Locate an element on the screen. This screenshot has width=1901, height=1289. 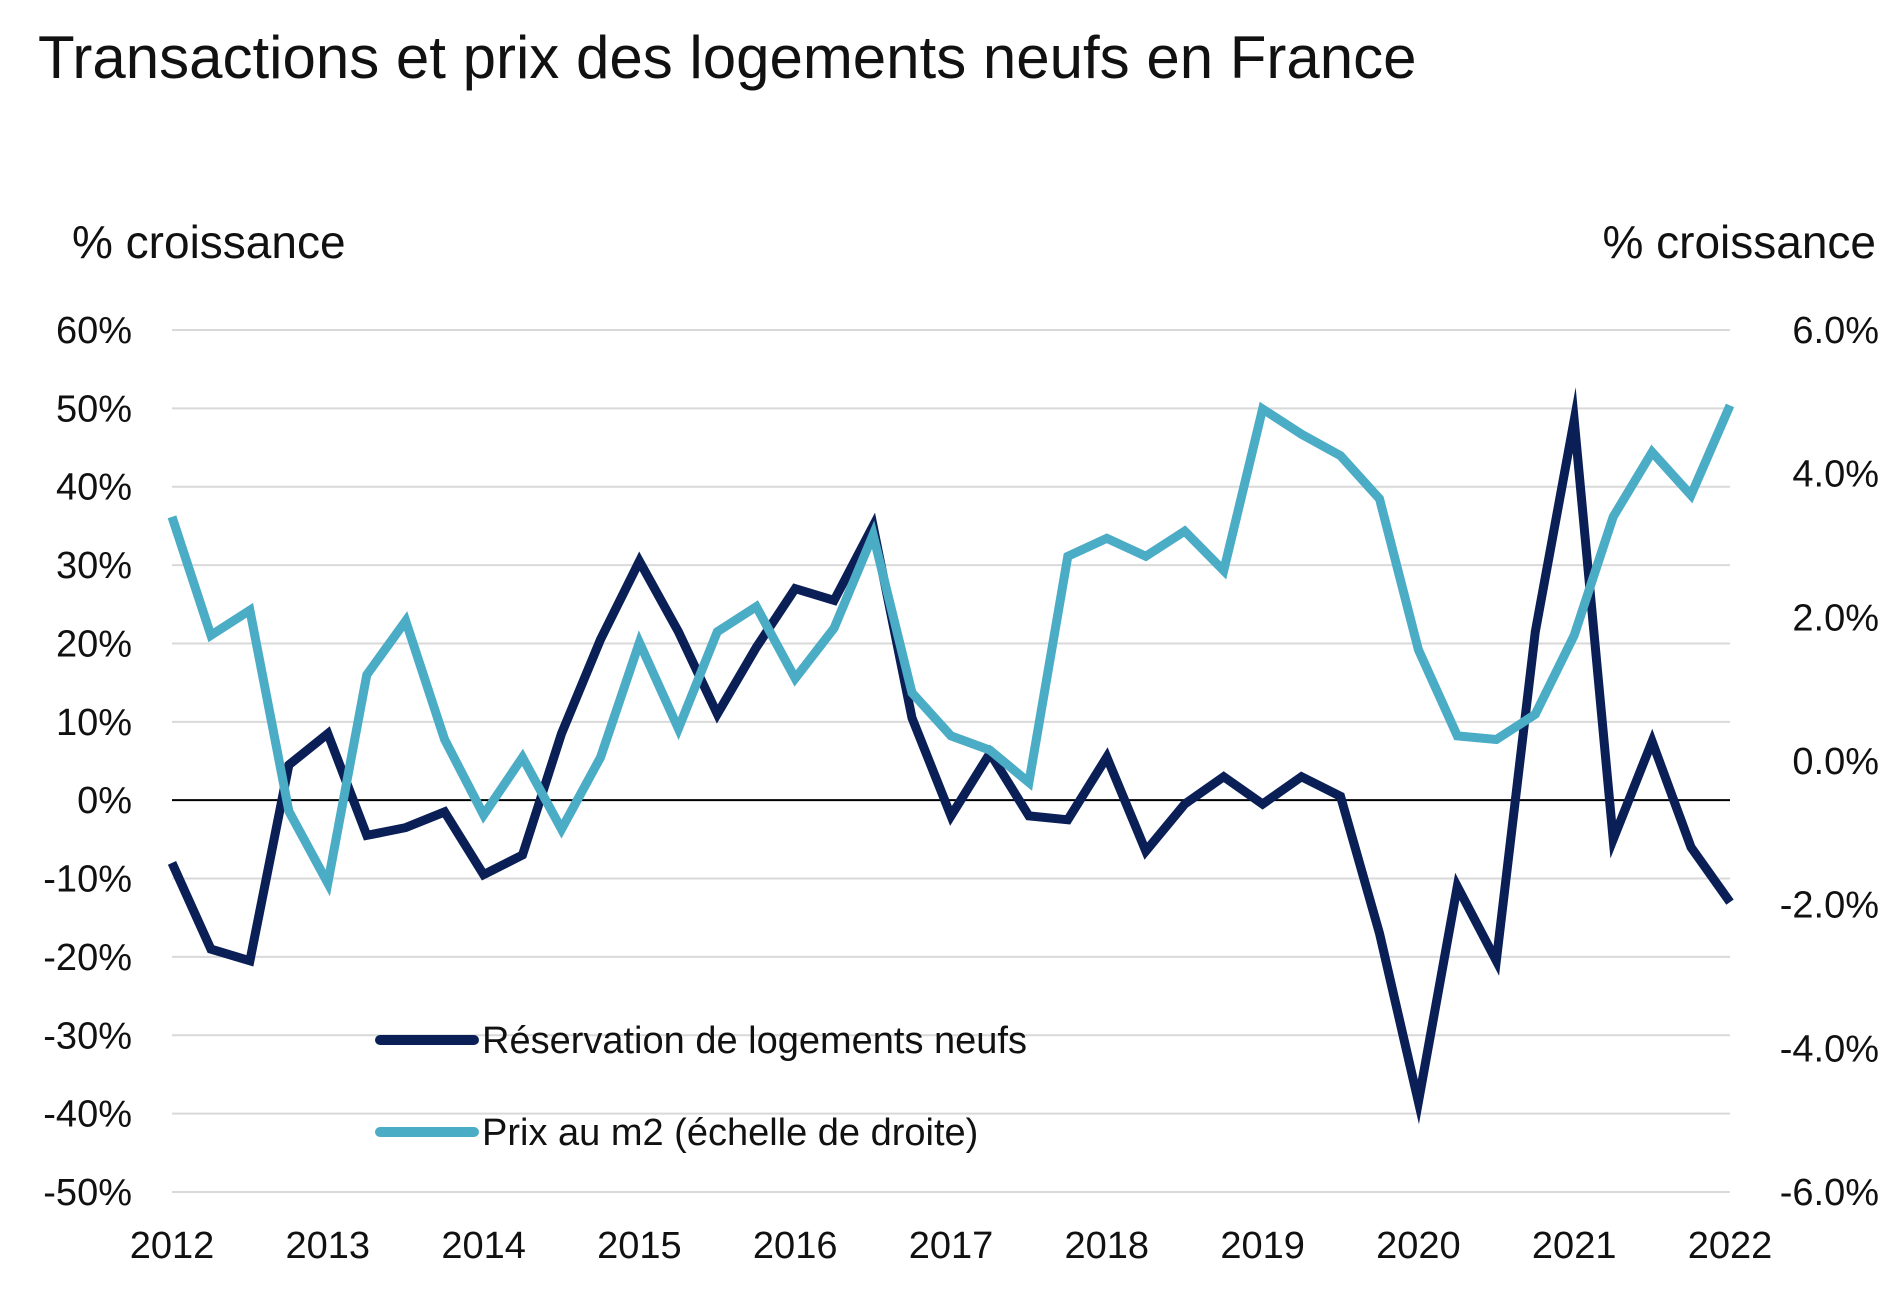
y-right-tick-label: -2.0% is located at coordinates (1829, 906).